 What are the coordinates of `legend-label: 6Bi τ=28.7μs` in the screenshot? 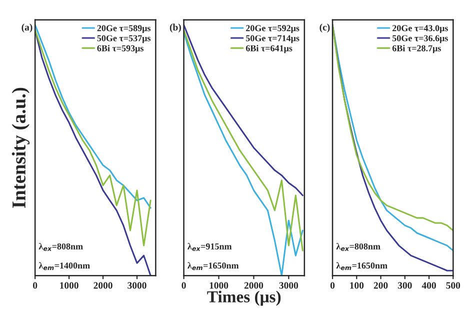 It's located at (416, 49).